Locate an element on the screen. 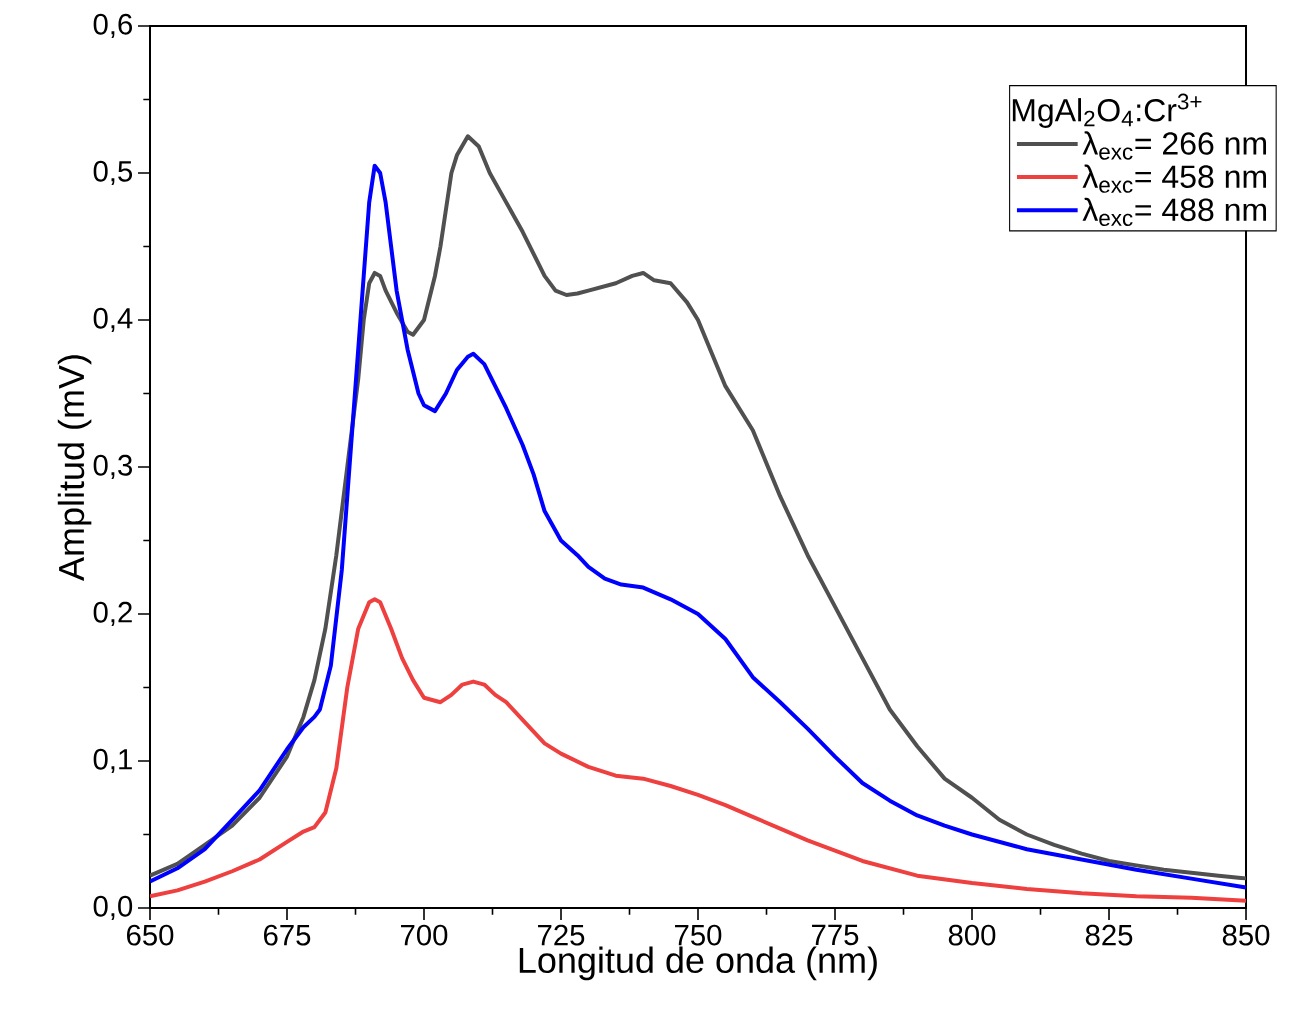 Image resolution: width=1295 pixels, height=1028 pixels. y-axis-title: Amplitud (mV) is located at coordinates (74, 468).